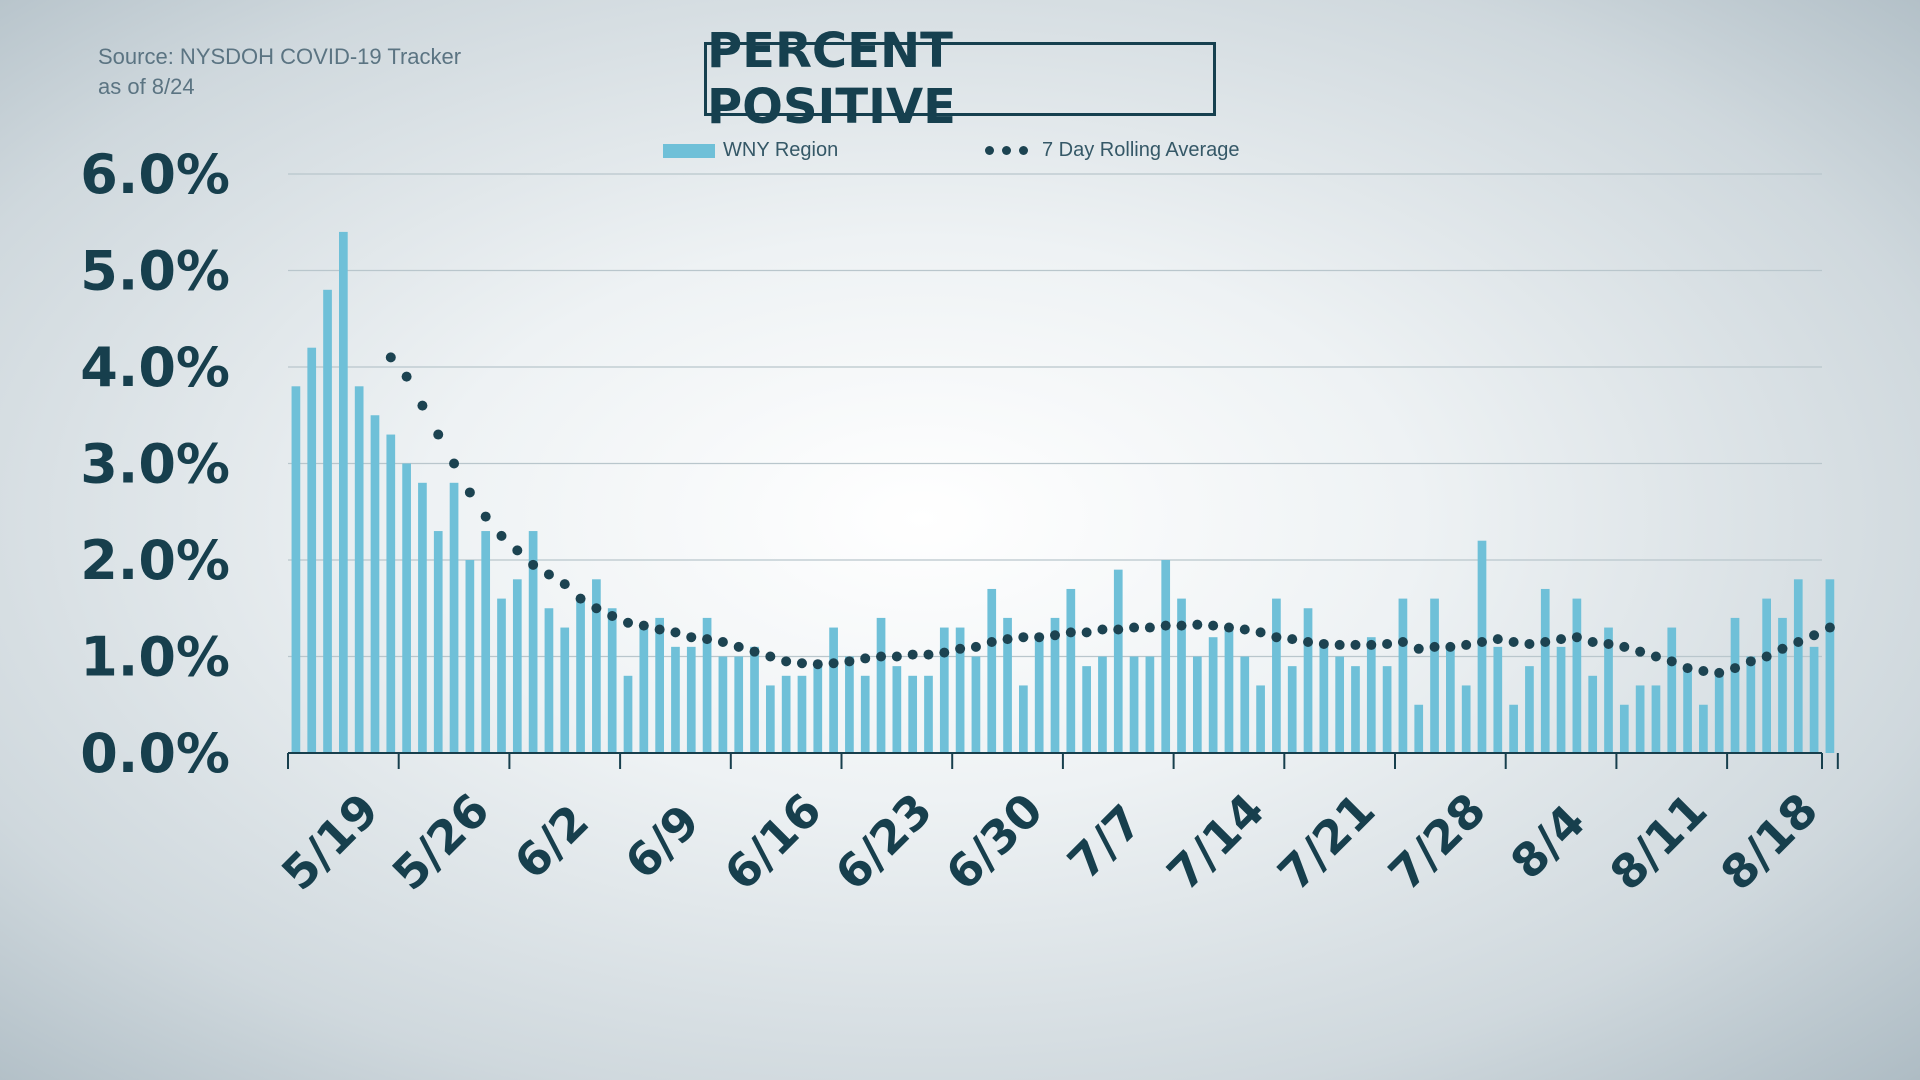 This screenshot has width=1920, height=1080. Describe the element at coordinates (884, 842) in the screenshot. I see `x-tick-label: 6/23` at that location.